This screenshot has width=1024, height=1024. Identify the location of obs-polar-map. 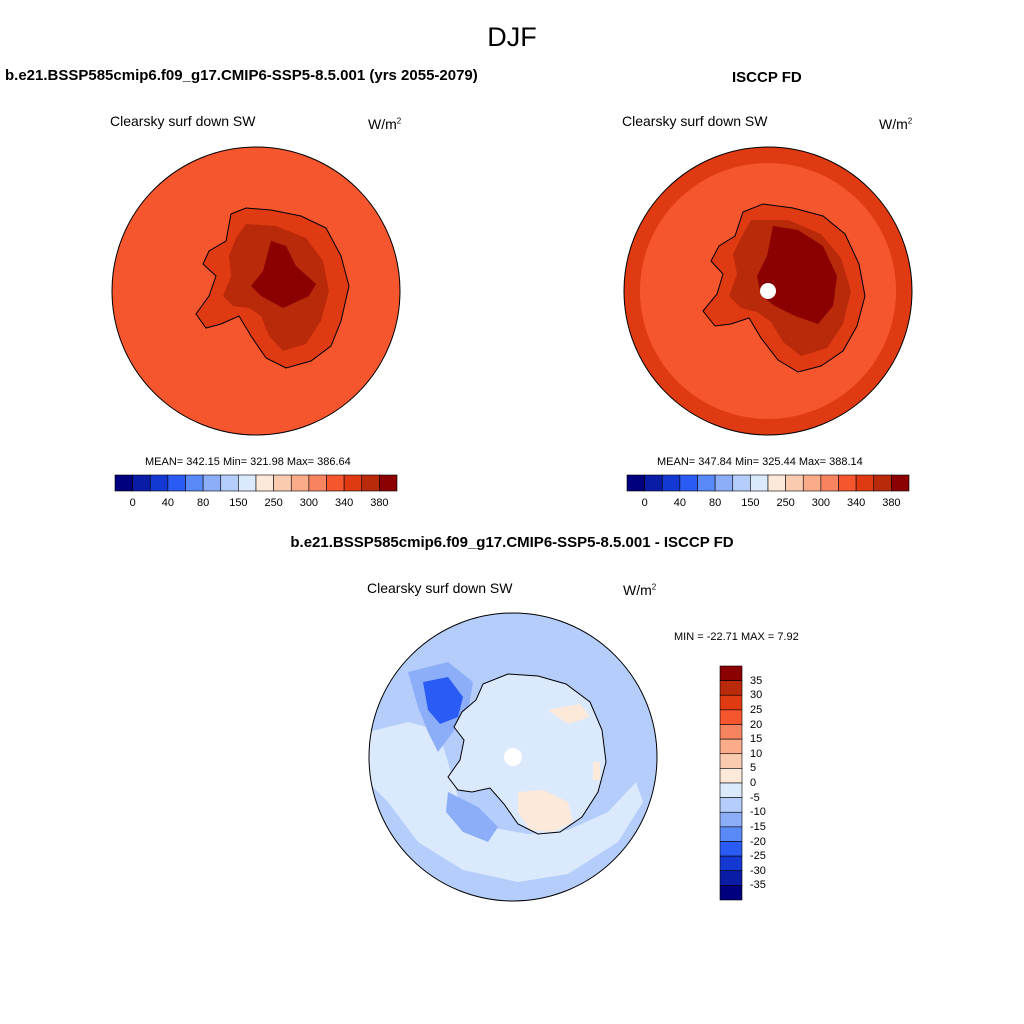
(768, 291).